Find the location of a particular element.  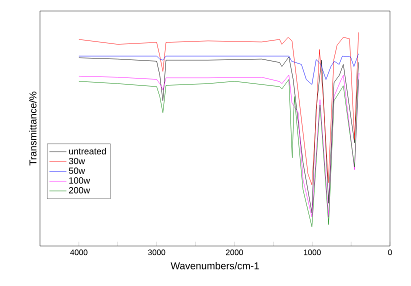

legend-label: 200w is located at coordinates (79, 190).